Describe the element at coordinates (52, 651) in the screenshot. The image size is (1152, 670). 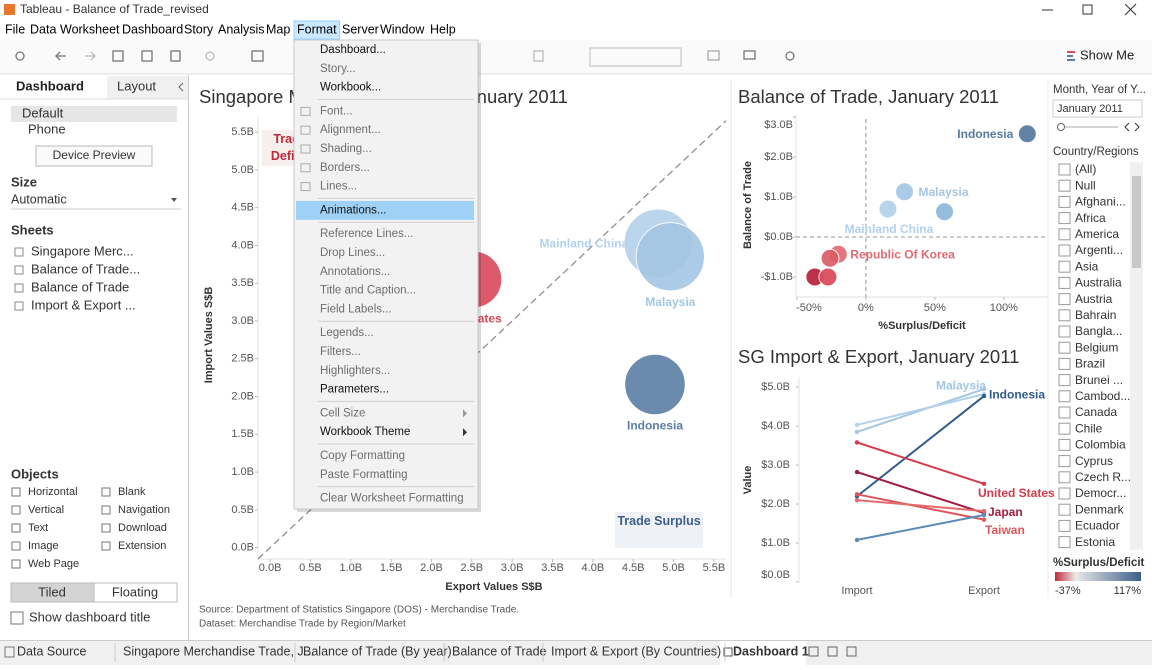
I see `sheet-tab: Data Source` at that location.